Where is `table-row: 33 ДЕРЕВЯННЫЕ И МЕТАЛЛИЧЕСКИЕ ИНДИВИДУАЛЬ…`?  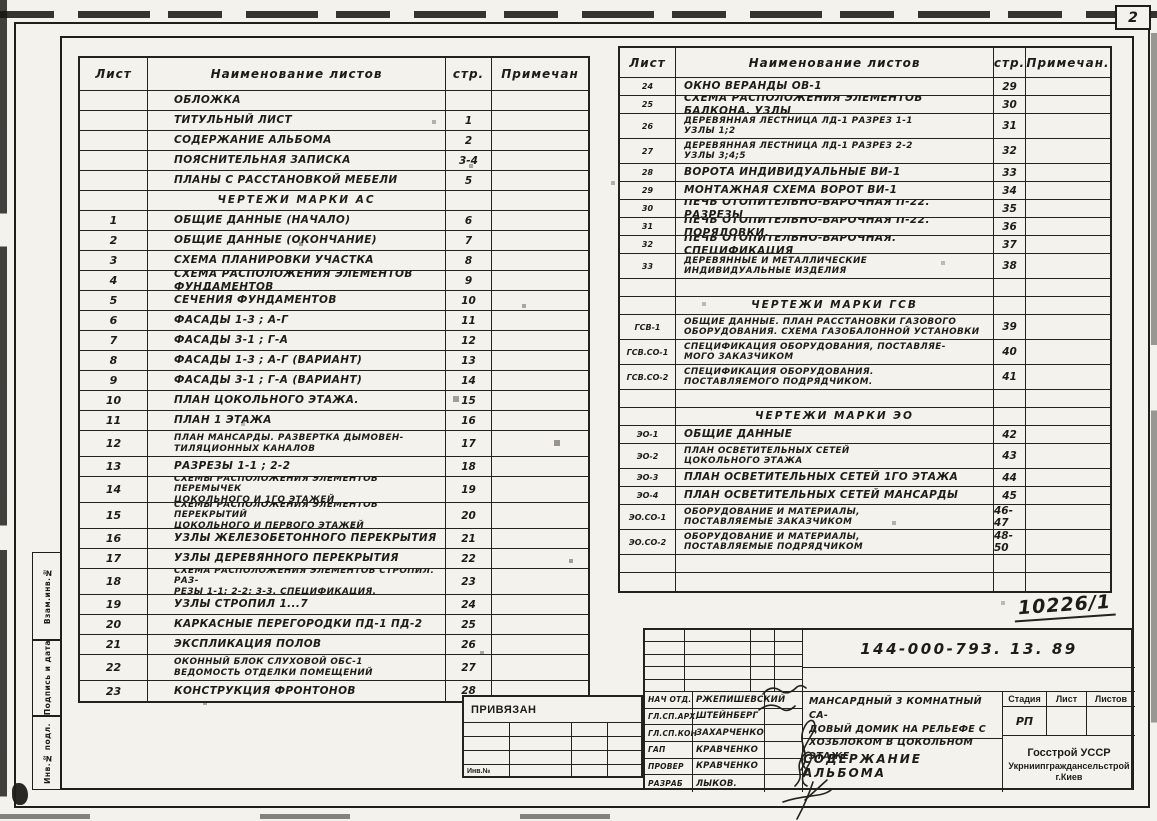
table-row: 33 ДЕРЕВЯННЫЕ И МЕТАЛЛИЧЕСКИЕ ИНДИВИДУАЛЬ… is located at coordinates (865, 266).